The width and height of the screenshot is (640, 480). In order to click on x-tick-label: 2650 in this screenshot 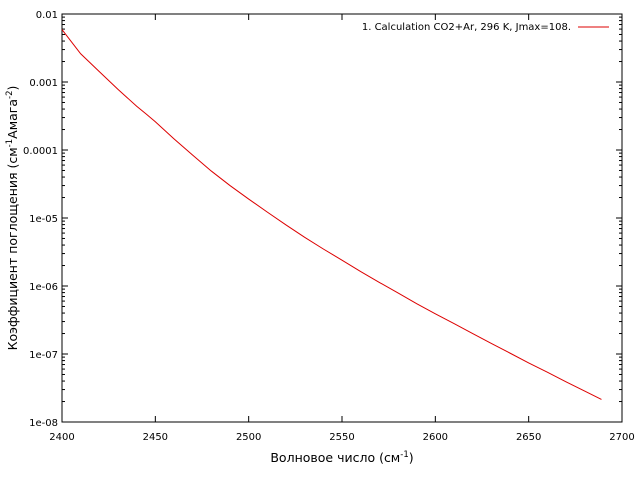, I will do `click(528, 437)`.